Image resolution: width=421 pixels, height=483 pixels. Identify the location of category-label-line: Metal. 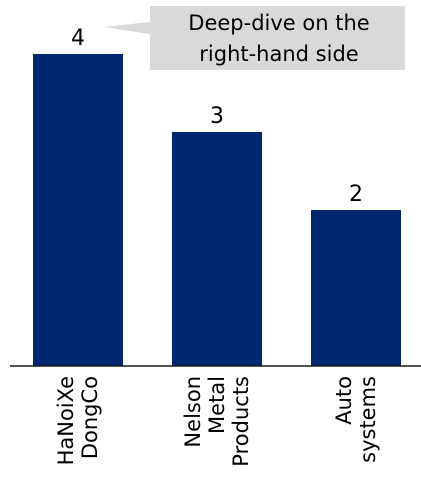
(217, 405).